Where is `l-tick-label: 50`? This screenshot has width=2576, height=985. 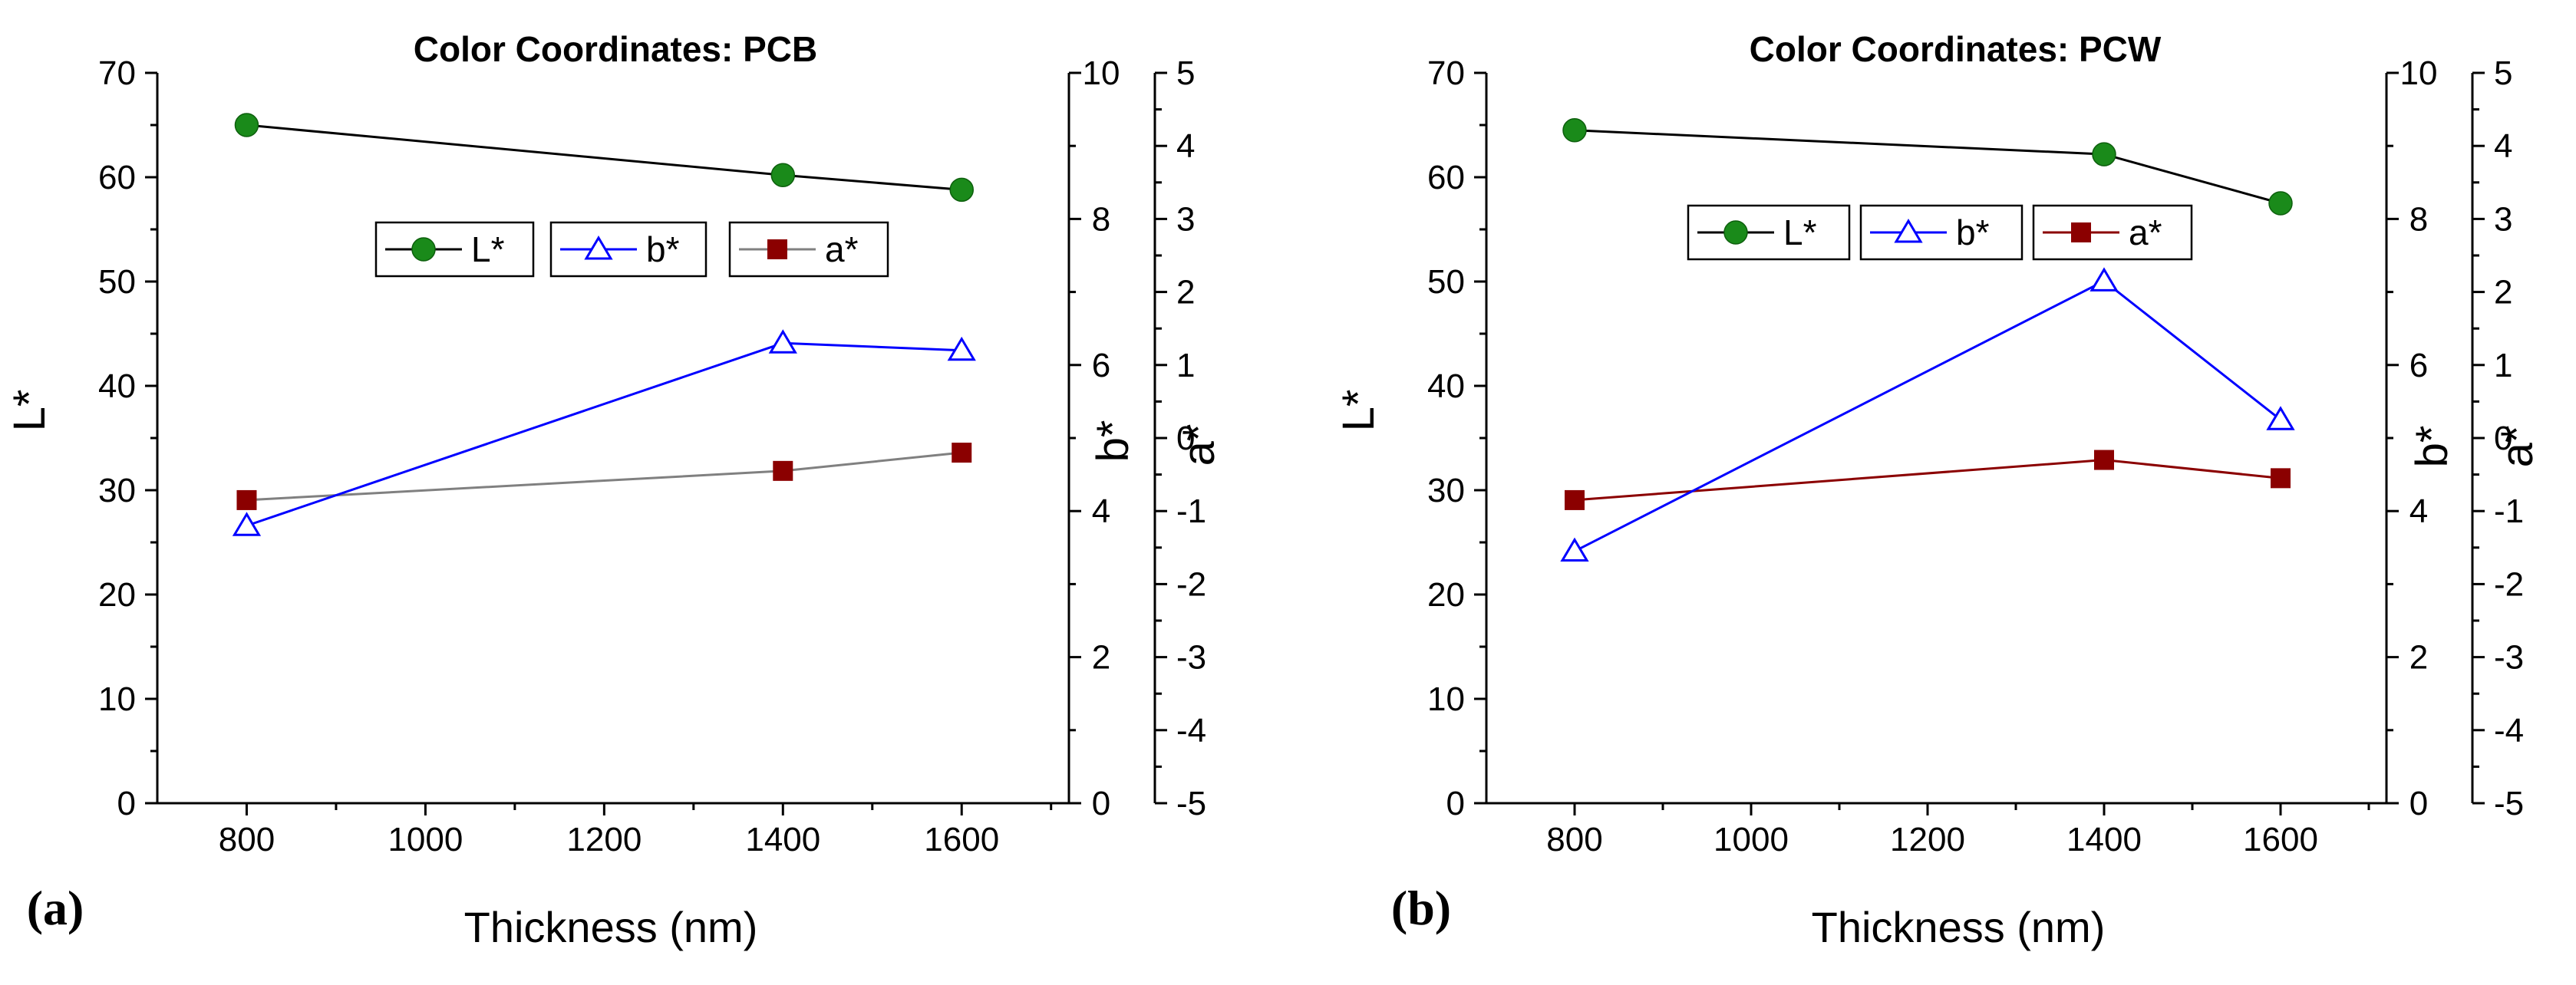 l-tick-label: 50 is located at coordinates (1446, 282).